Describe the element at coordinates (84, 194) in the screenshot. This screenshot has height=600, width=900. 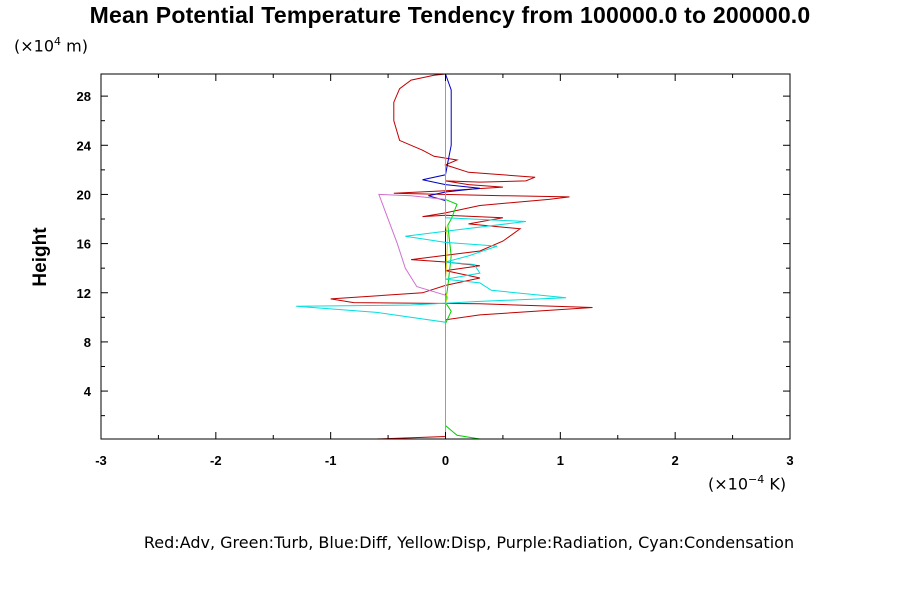
I see `y-tick-label: 20` at that location.